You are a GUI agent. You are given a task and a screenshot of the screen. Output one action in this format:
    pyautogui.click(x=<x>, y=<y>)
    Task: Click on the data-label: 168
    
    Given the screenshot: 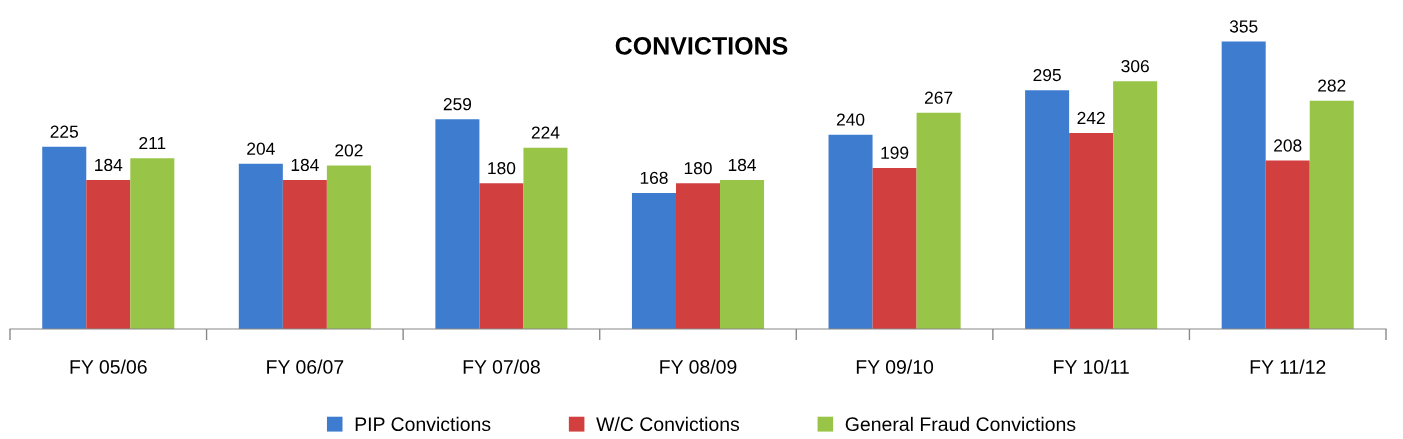 What is the action you would take?
    pyautogui.click(x=654, y=178)
    